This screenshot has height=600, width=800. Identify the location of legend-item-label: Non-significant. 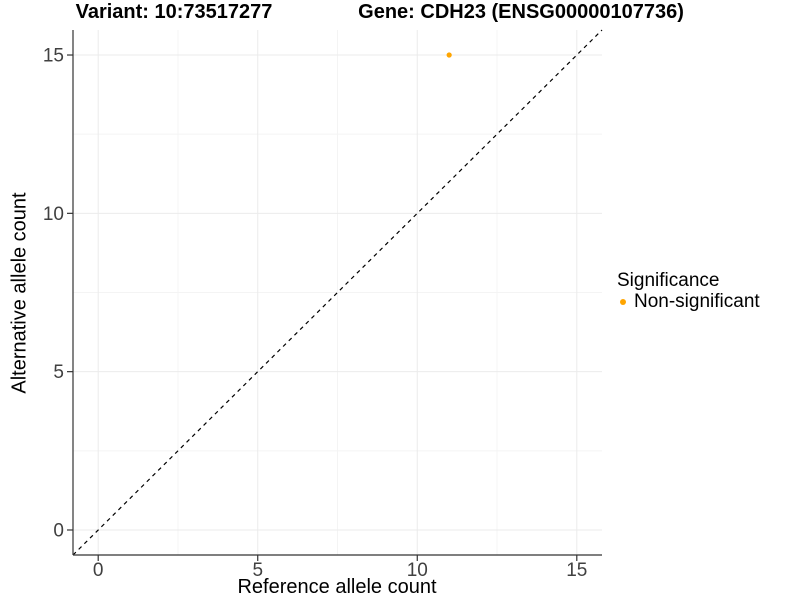
(697, 301).